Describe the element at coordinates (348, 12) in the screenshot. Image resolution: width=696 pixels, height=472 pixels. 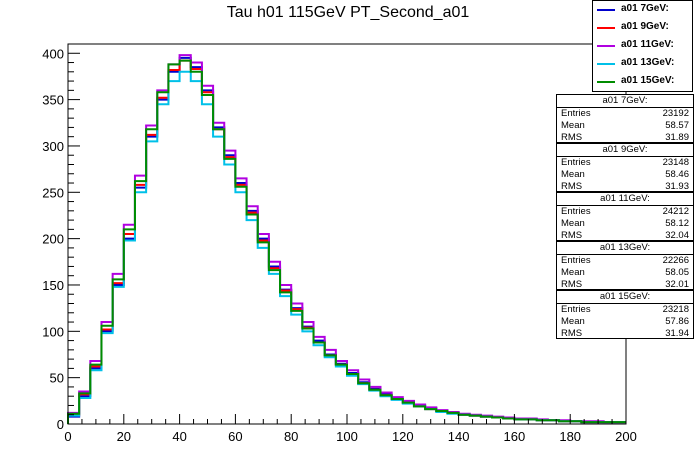
I see `chart-title: Tau h01 115GeV PT_Second_a01` at that location.